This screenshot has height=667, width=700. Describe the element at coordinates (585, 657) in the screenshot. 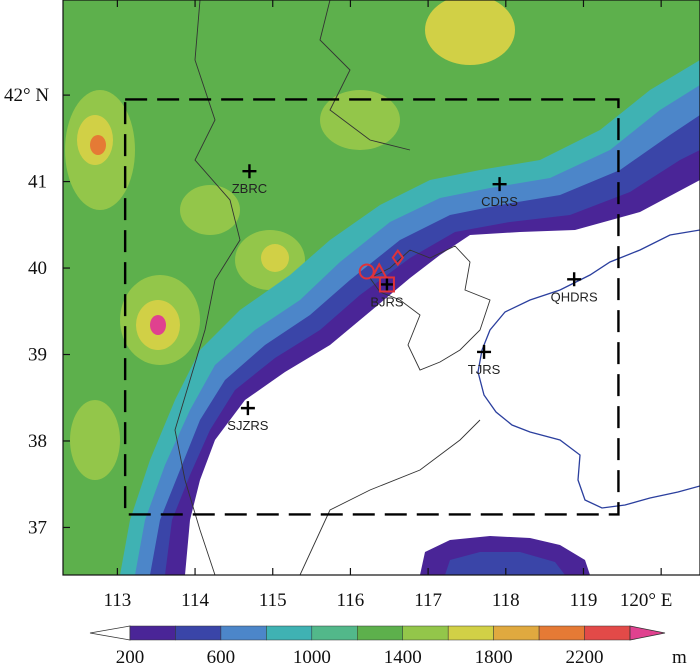

I see `colorbar-tick-label: 2200` at that location.